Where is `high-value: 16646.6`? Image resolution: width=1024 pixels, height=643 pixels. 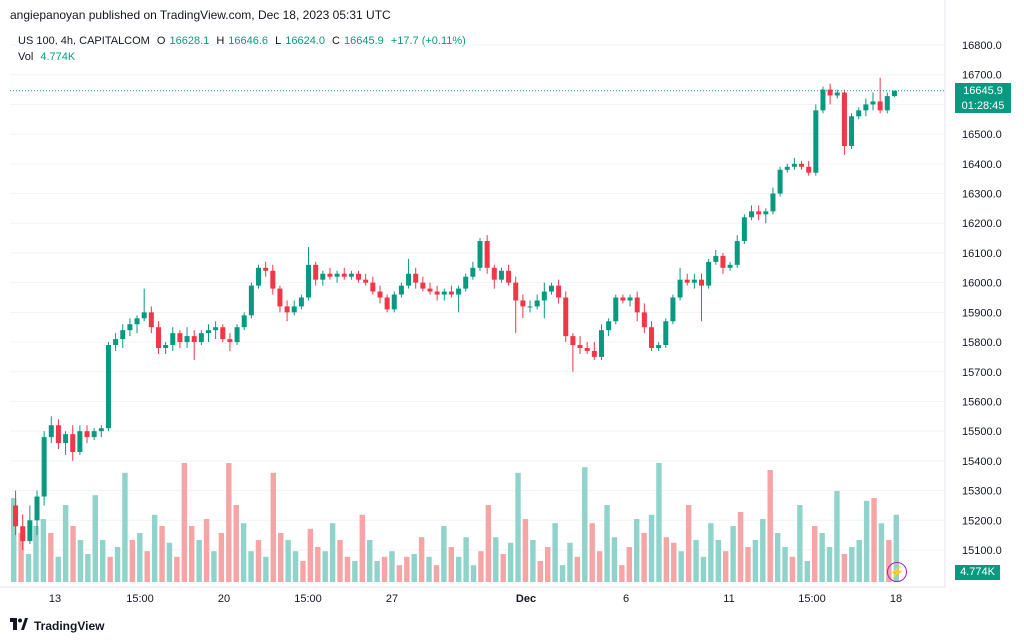 high-value: 16646.6 is located at coordinates (248, 41).